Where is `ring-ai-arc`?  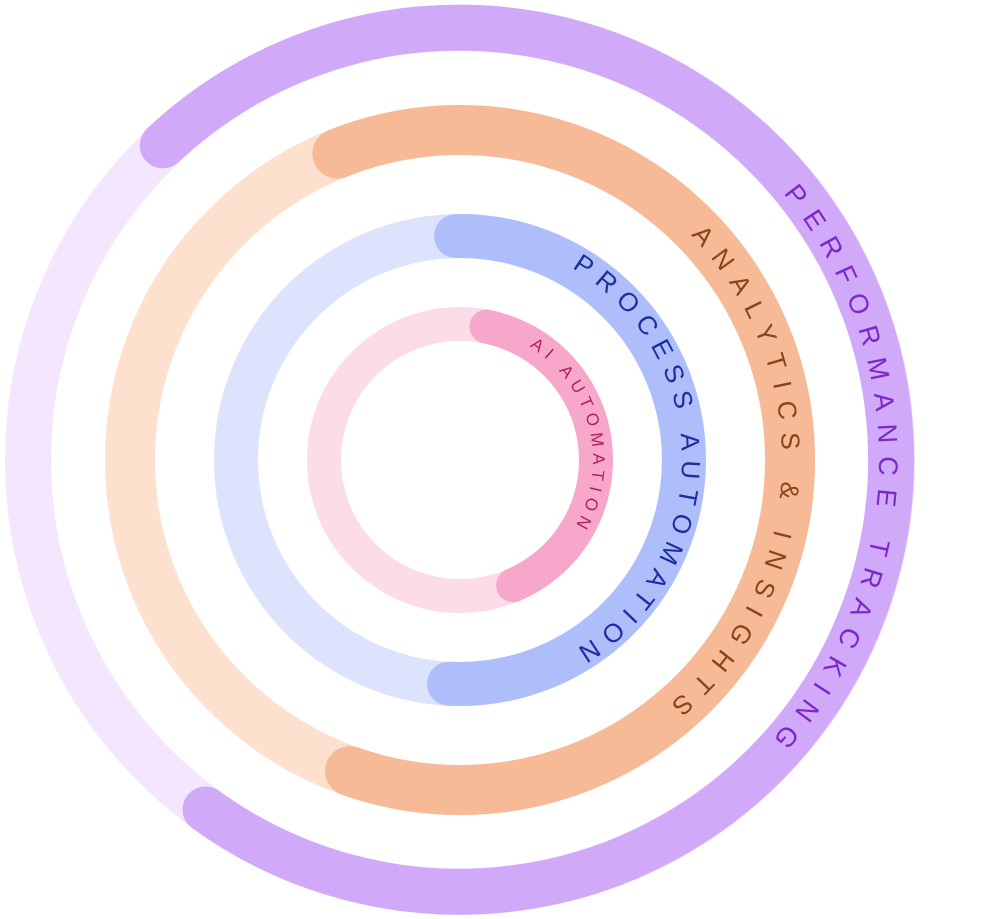 ring-ai-arc is located at coordinates (541, 456).